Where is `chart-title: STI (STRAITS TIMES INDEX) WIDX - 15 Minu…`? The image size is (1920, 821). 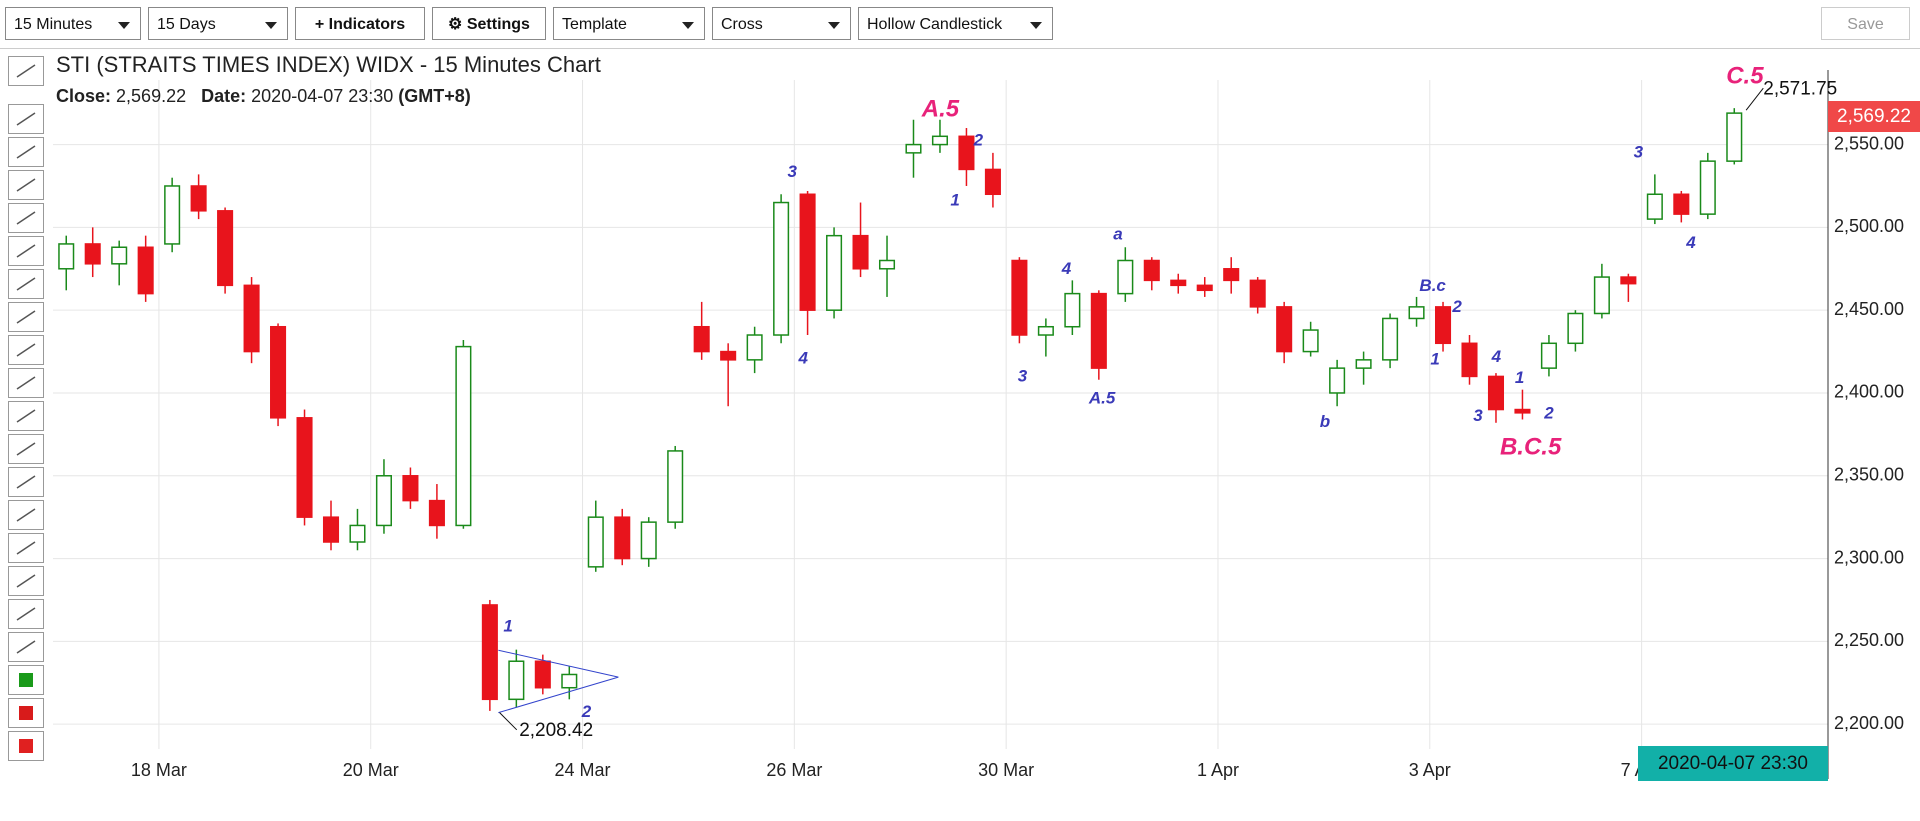 chart-title: STI (STRAITS TIMES INDEX) WIDX - 15 Minu… is located at coordinates (328, 64).